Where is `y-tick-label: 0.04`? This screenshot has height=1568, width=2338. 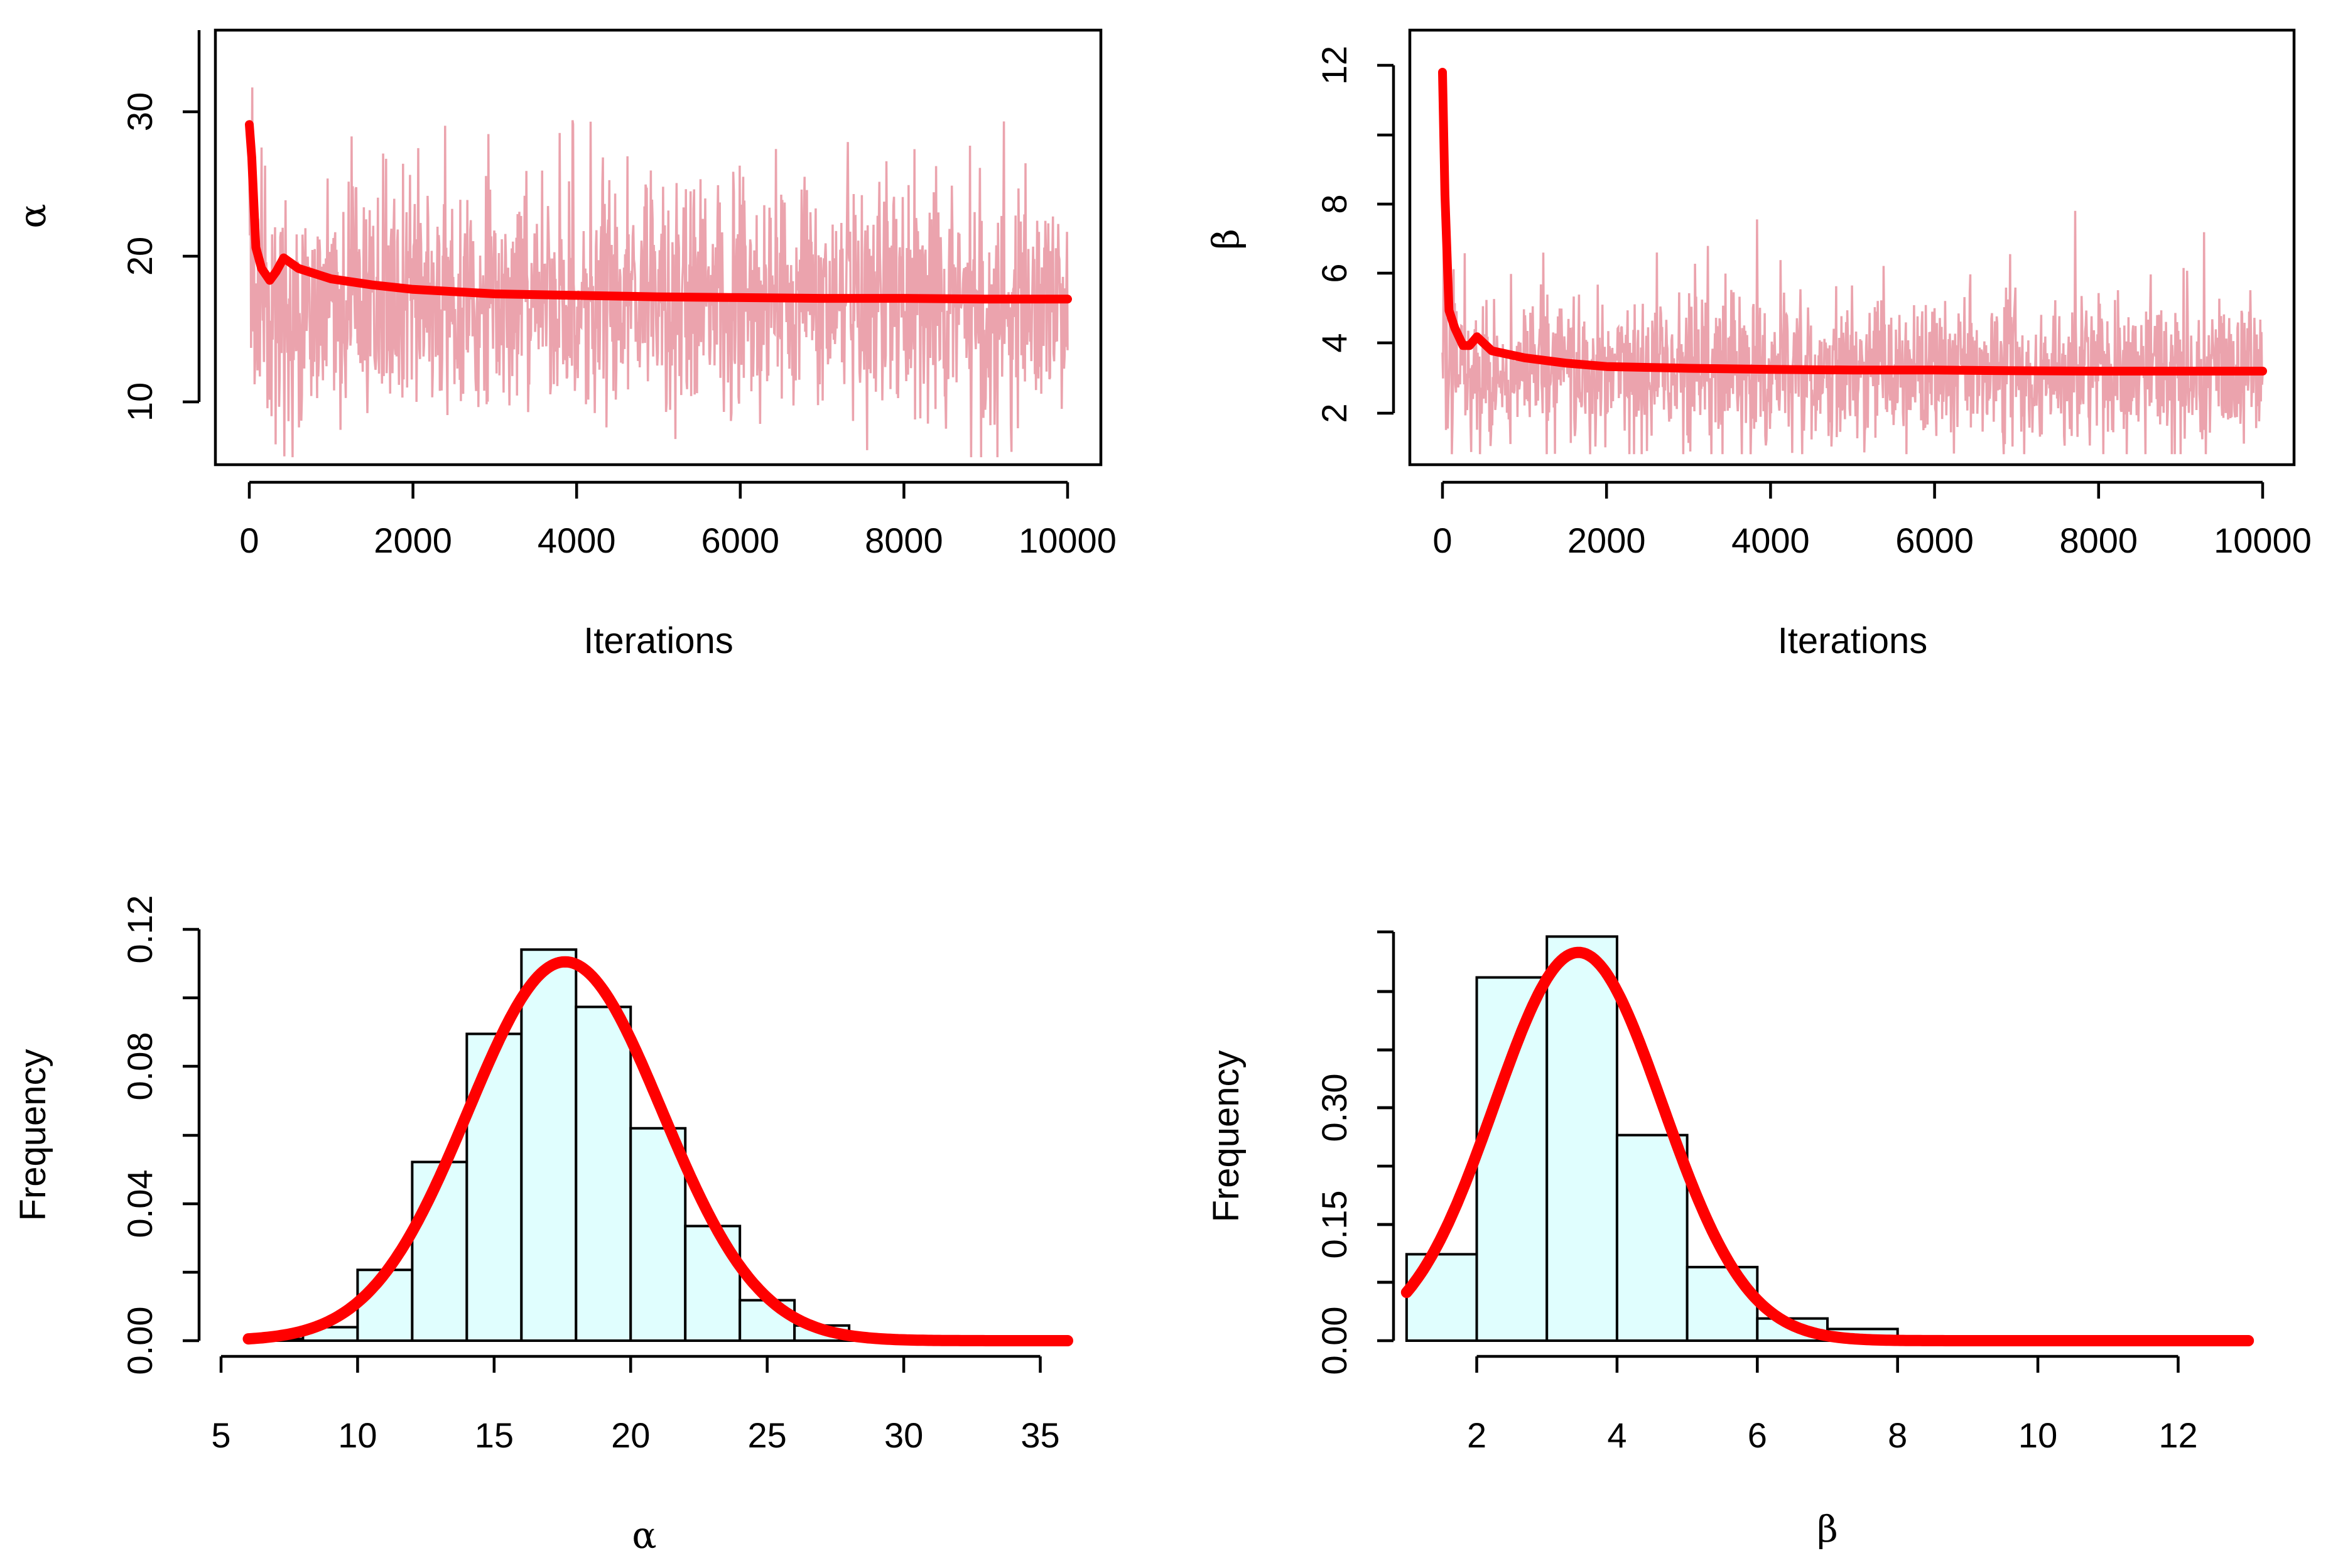
y-tick-label: 0.04 is located at coordinates (140, 1204).